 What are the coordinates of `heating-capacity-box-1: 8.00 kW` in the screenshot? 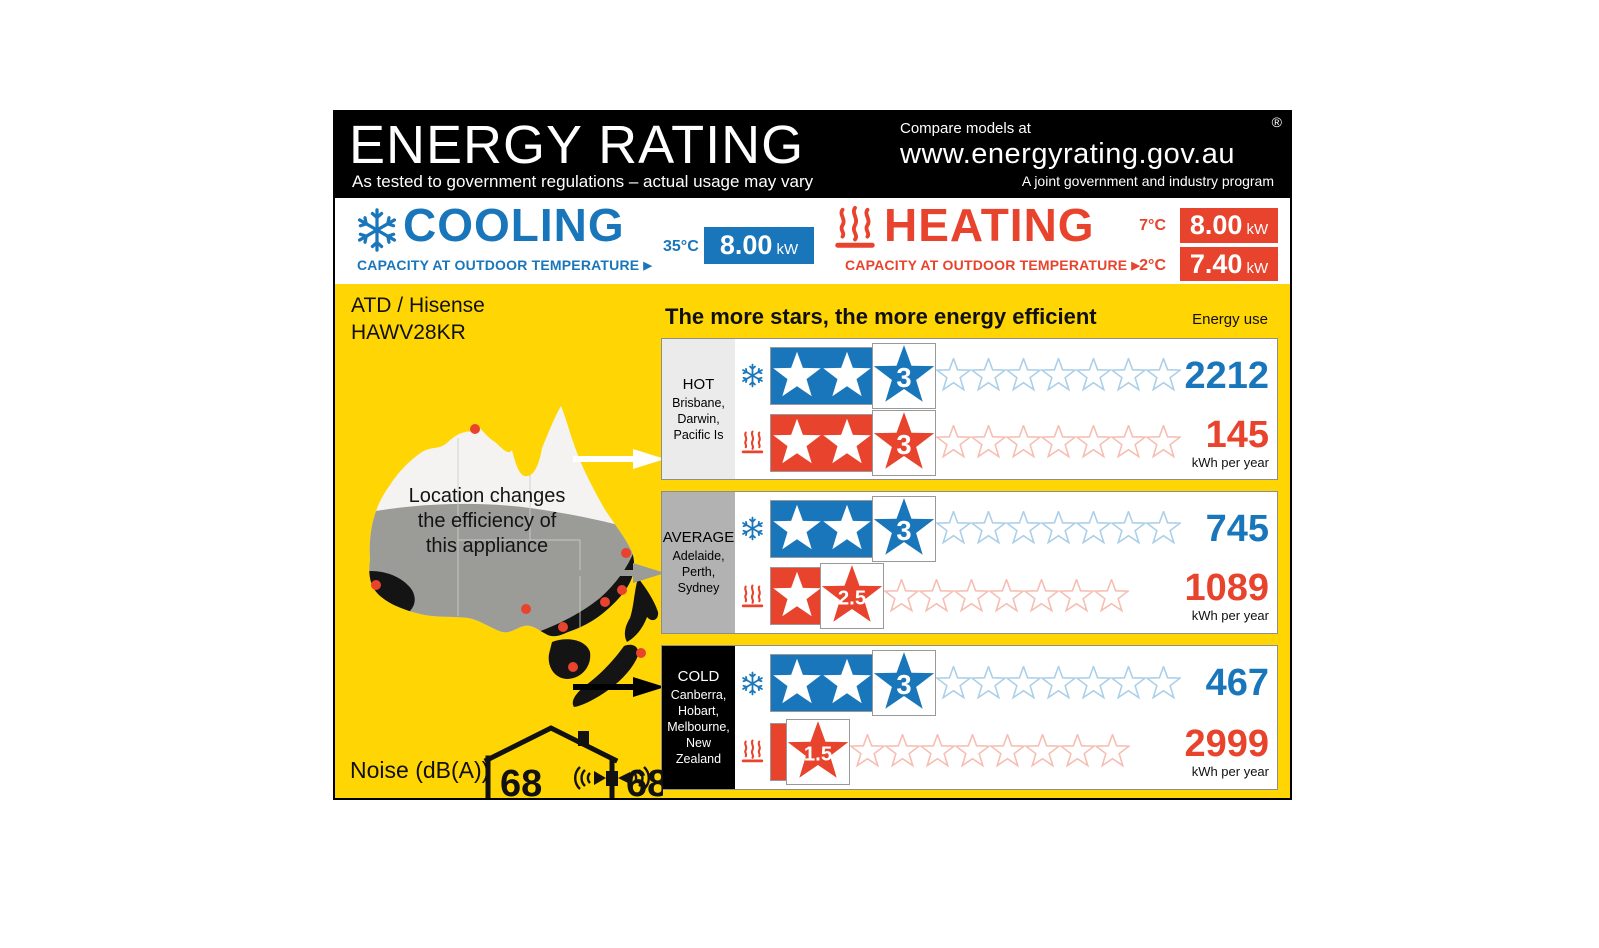 It's located at (1229, 225).